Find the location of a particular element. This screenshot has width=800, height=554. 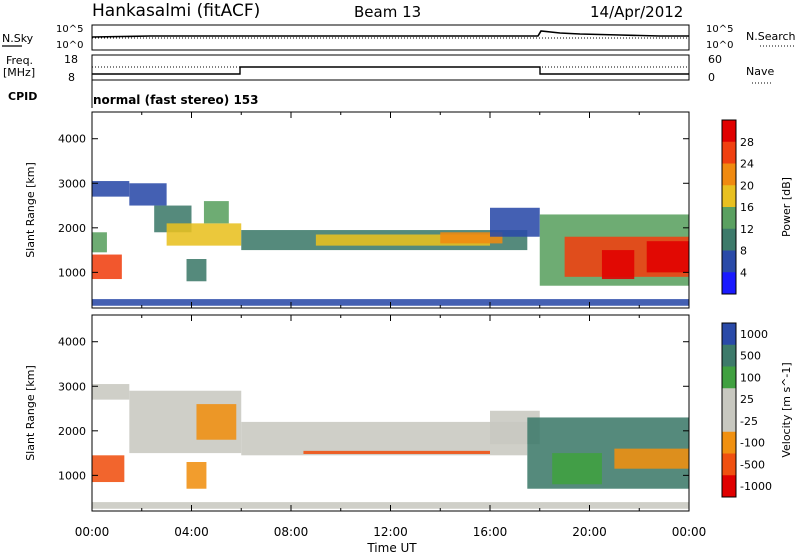

colorbar-tick-label: -1000 is located at coordinates (756, 486).